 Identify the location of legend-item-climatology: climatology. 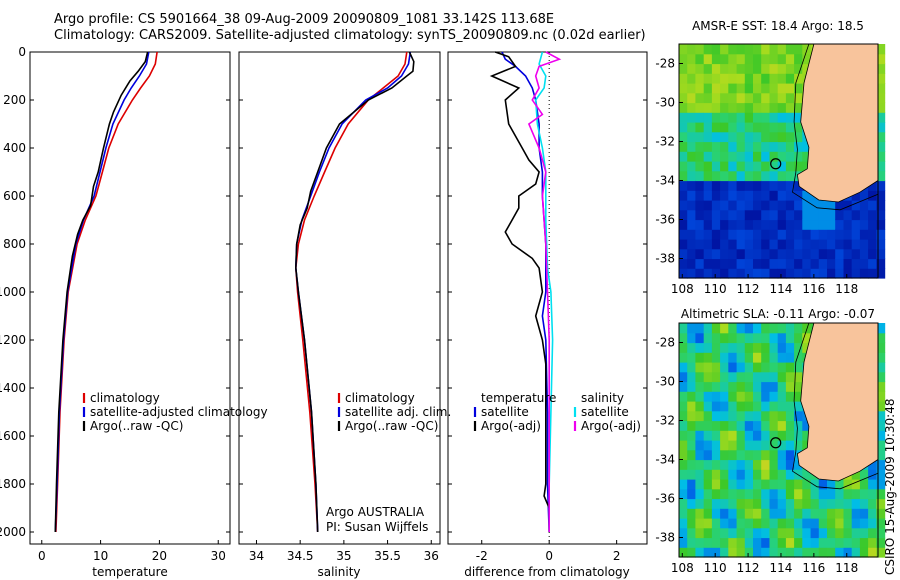
(125, 398).